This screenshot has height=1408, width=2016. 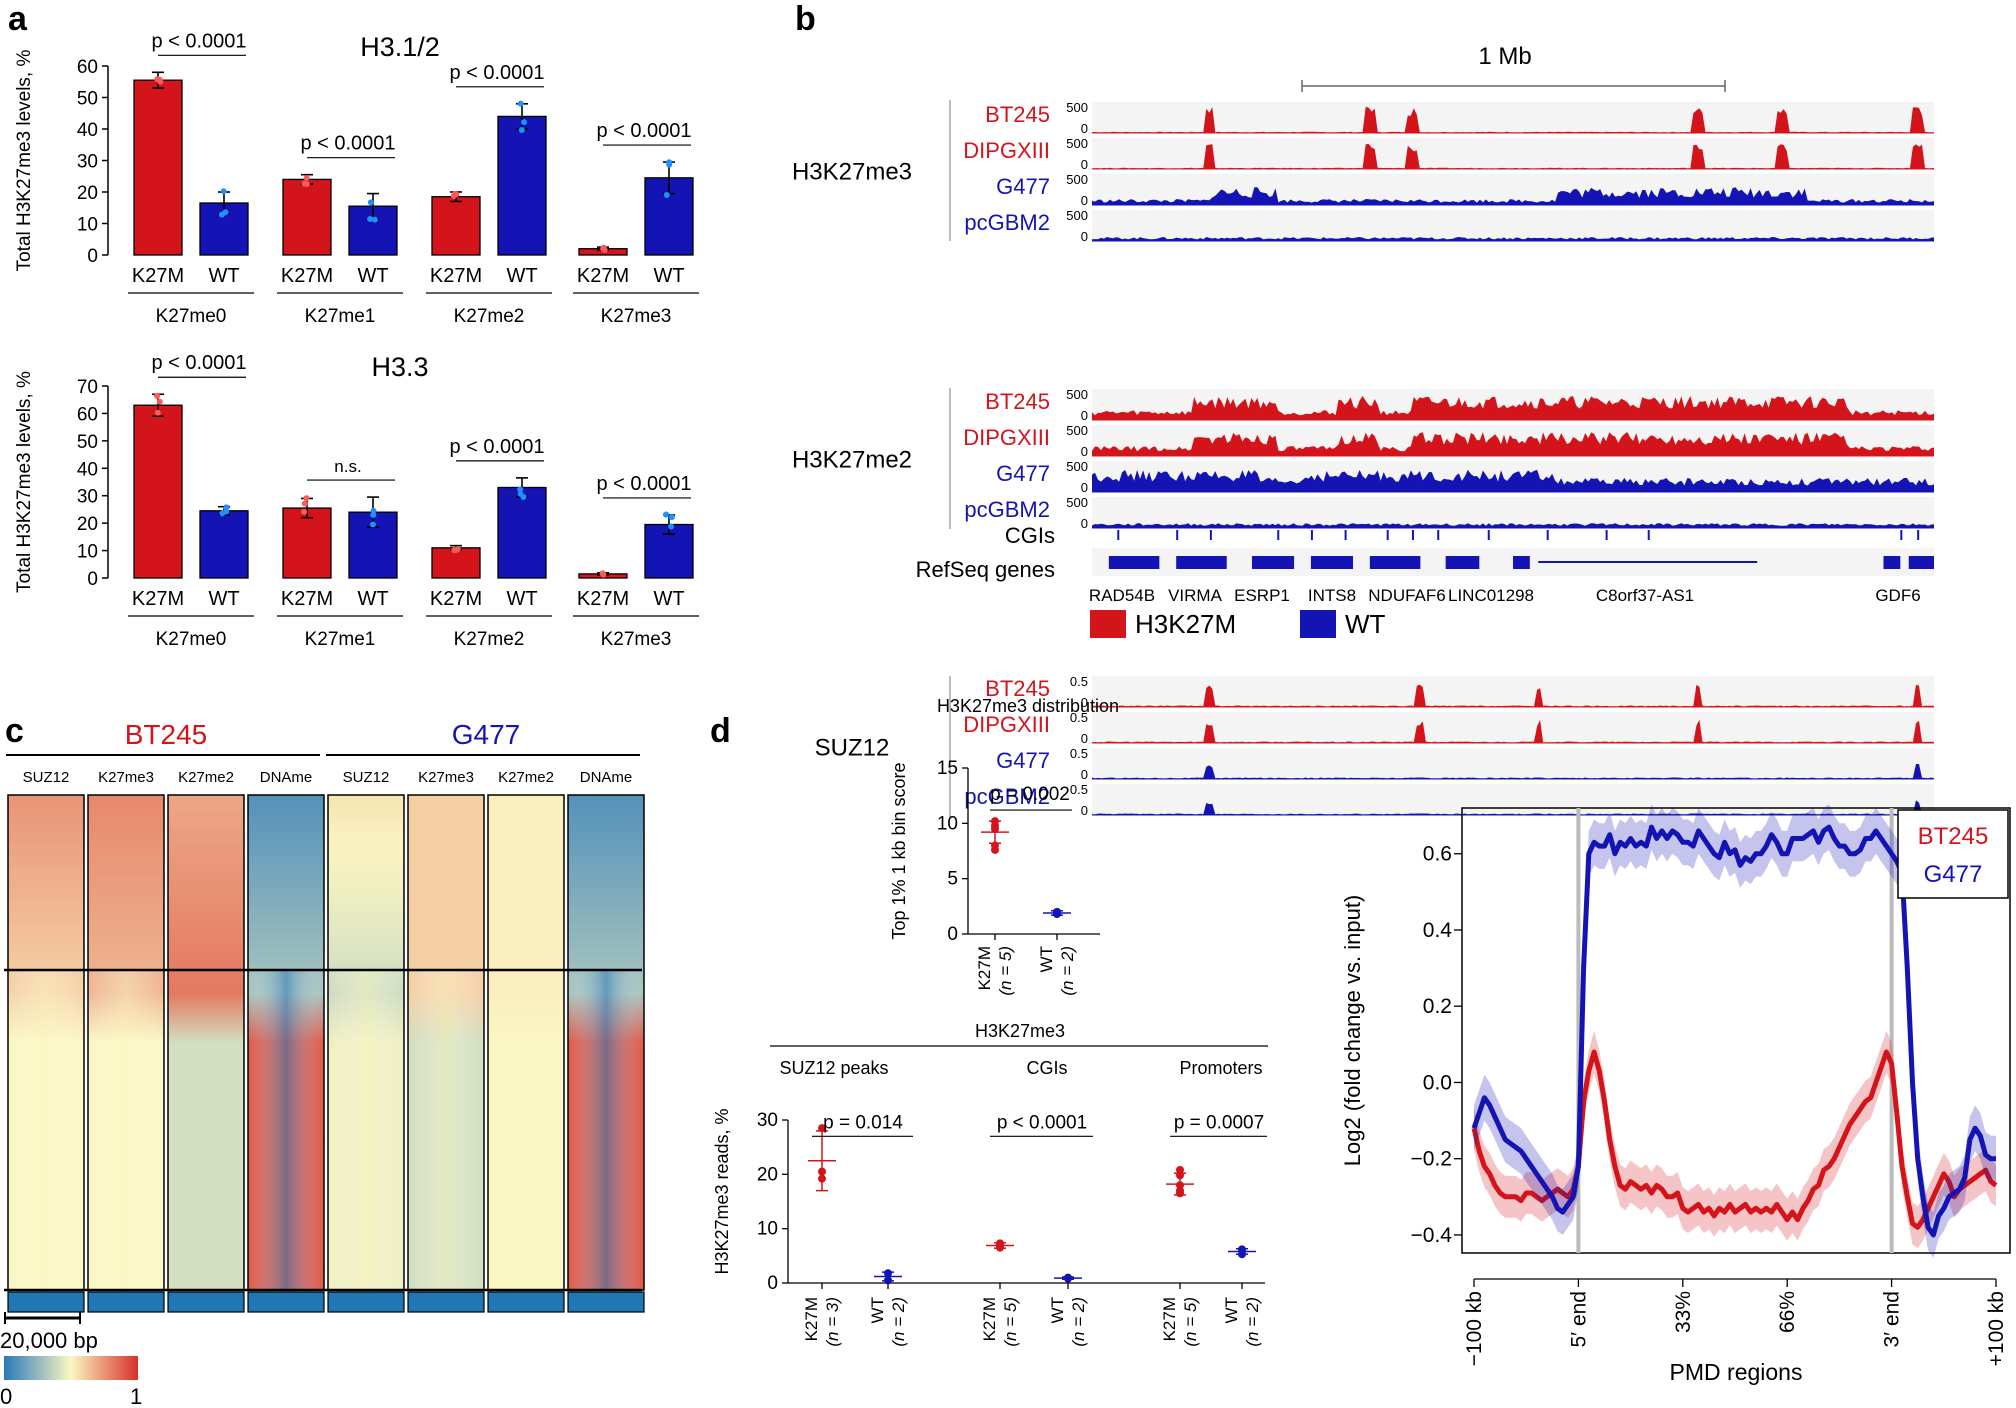 I want to click on heatmap-bottom-block, so click(x=446, y=1302).